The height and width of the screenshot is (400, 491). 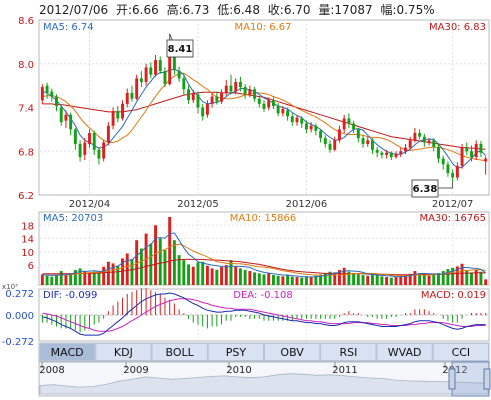 I want to click on navigator-year-label: 2009, so click(x=135, y=370).